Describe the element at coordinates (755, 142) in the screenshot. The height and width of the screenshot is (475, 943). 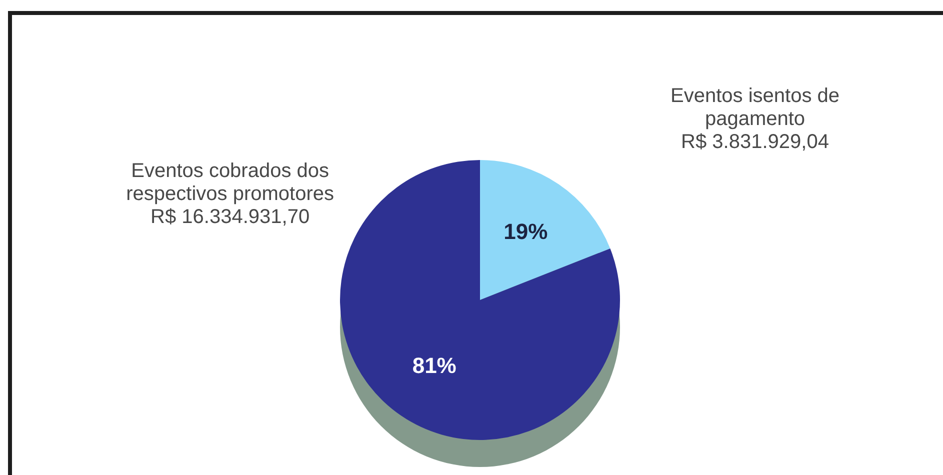
I see `data-label: R$ 3.831.929,04` at that location.